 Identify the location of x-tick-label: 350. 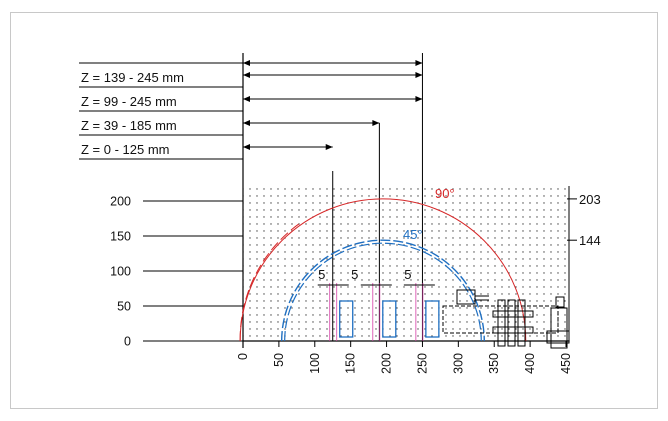
(494, 363).